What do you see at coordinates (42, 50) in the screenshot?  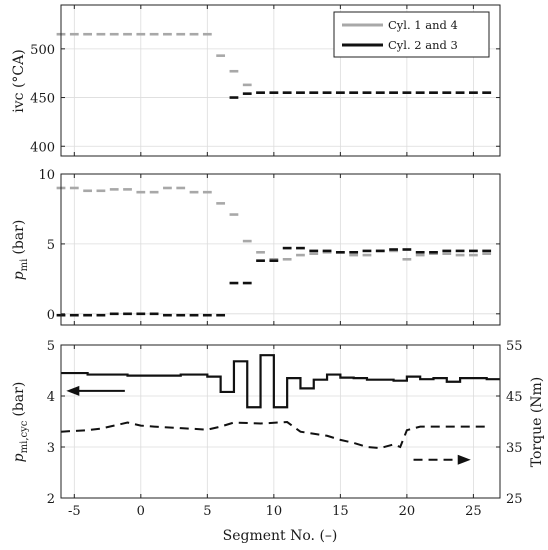 I see `y-tick-label: 500` at bounding box center [42, 50].